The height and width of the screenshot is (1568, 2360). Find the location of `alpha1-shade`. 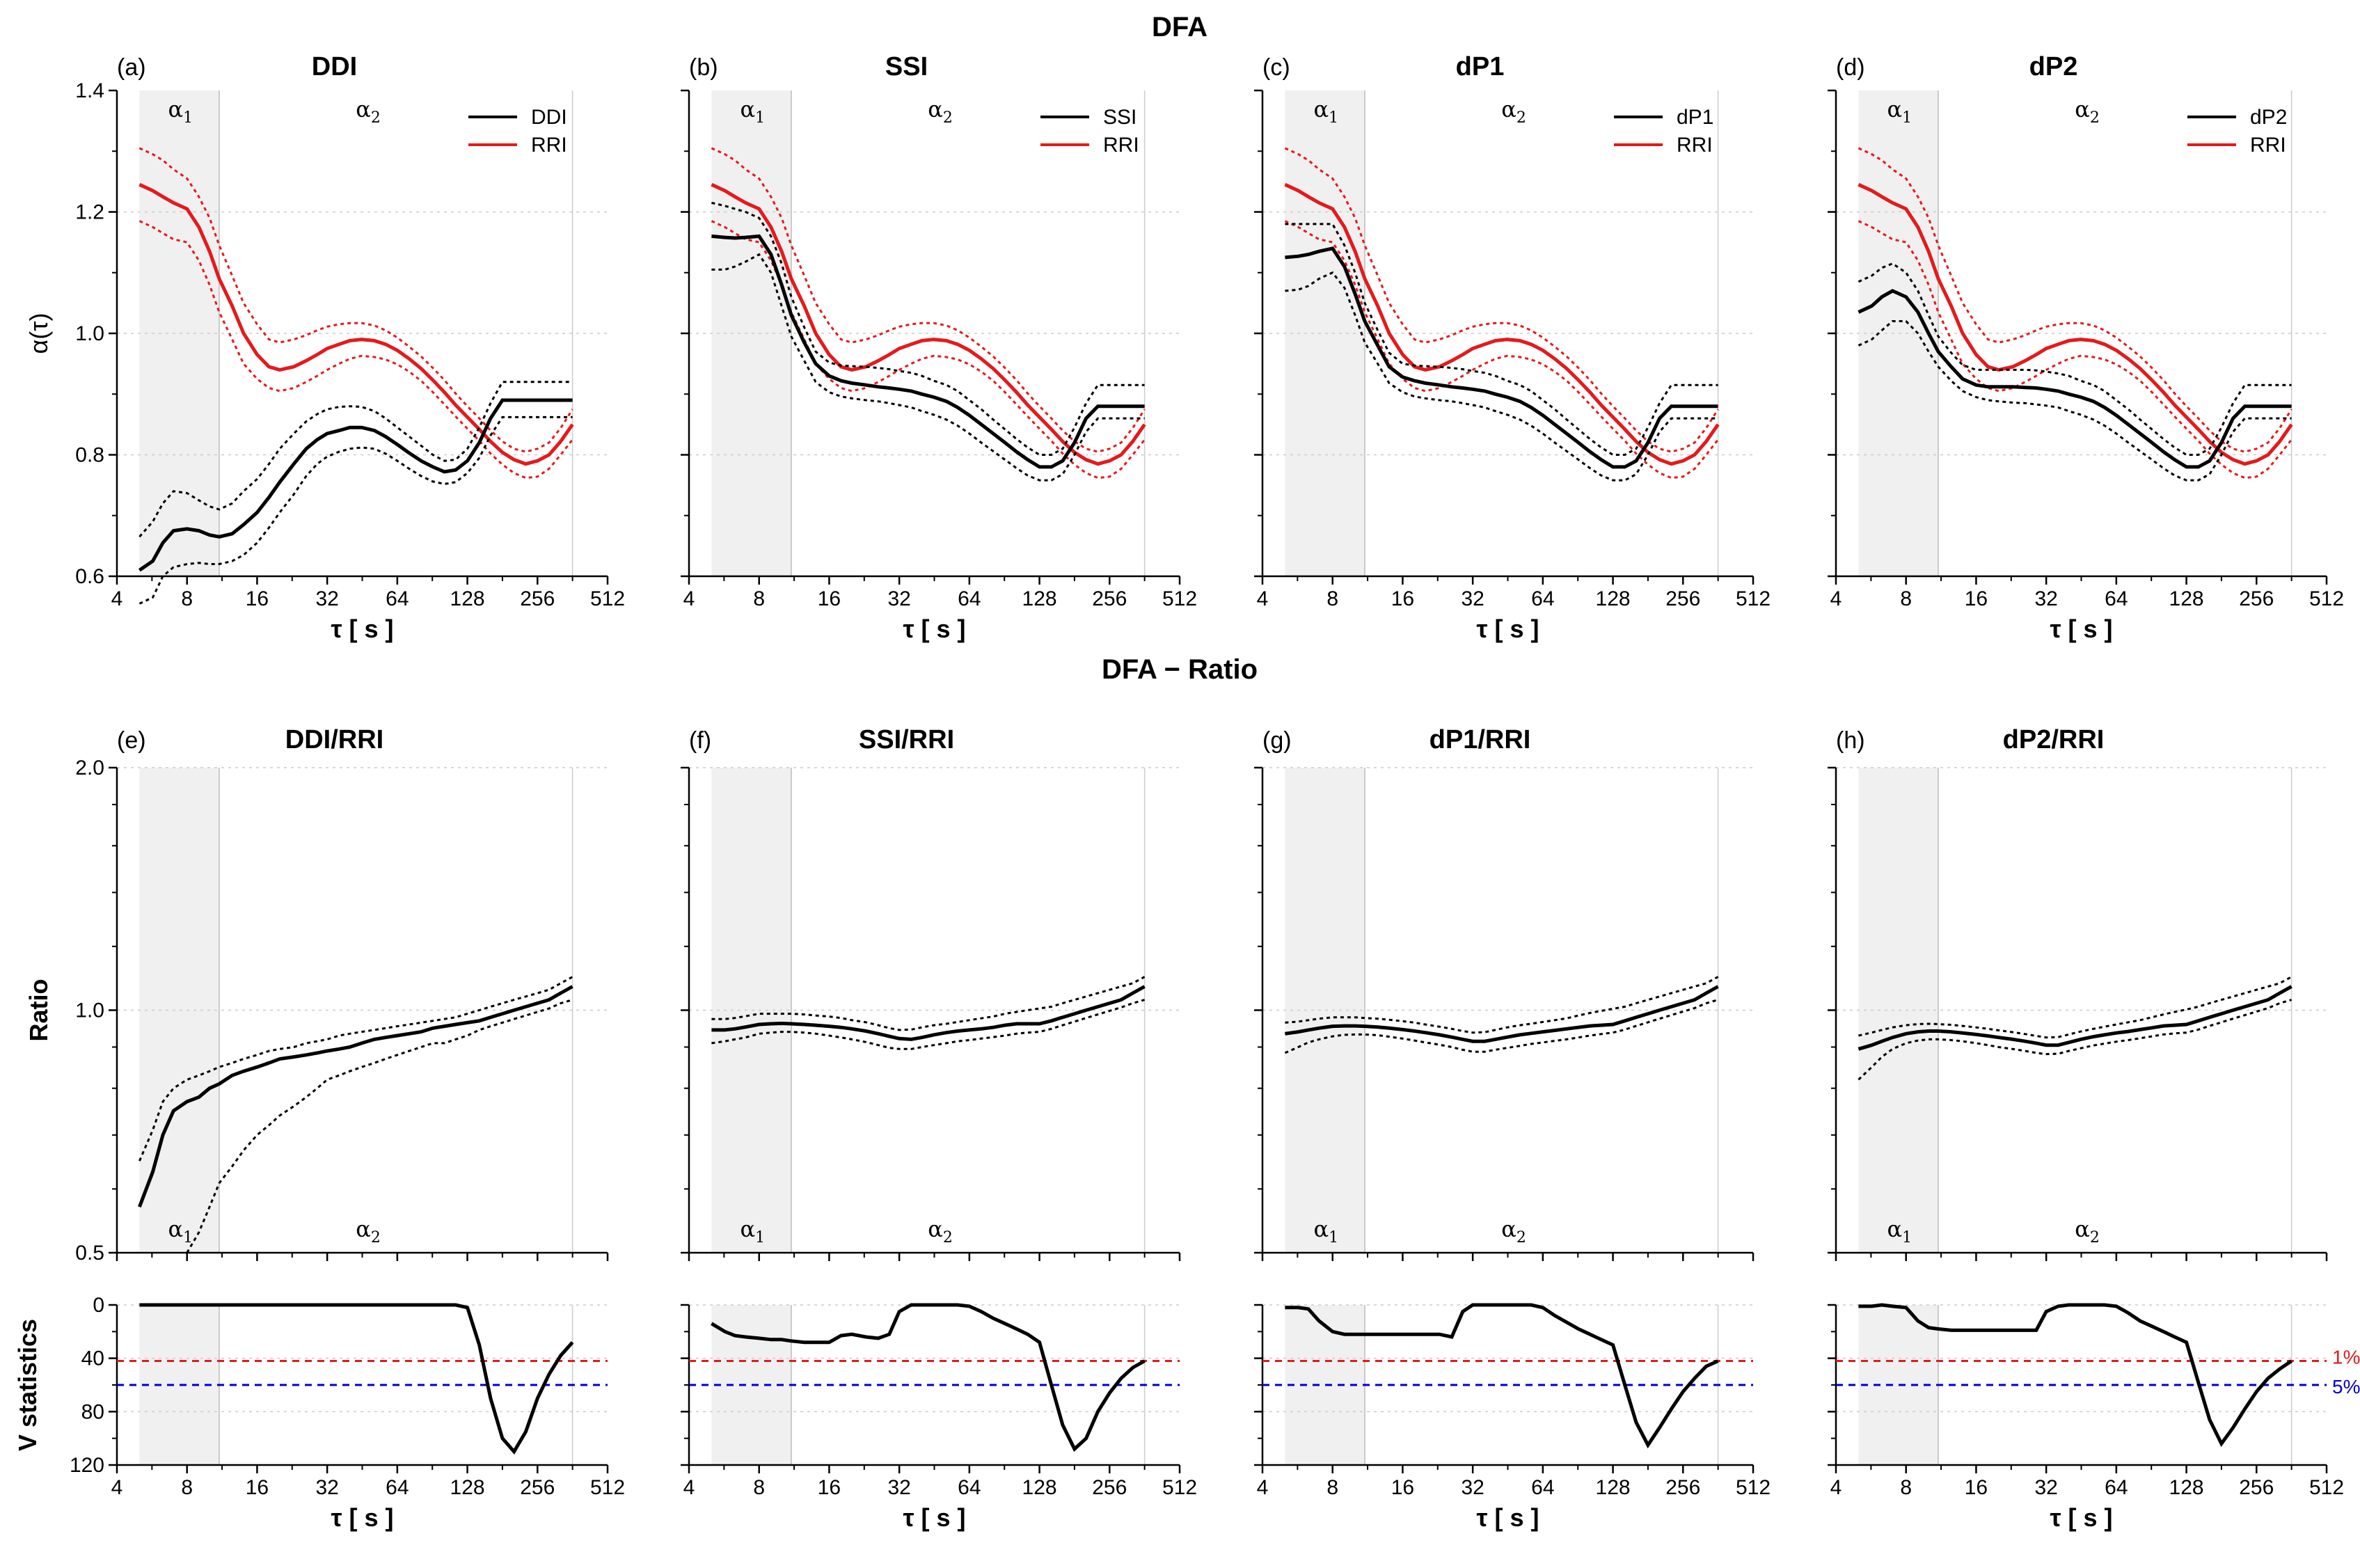

alpha1-shade is located at coordinates (179, 333).